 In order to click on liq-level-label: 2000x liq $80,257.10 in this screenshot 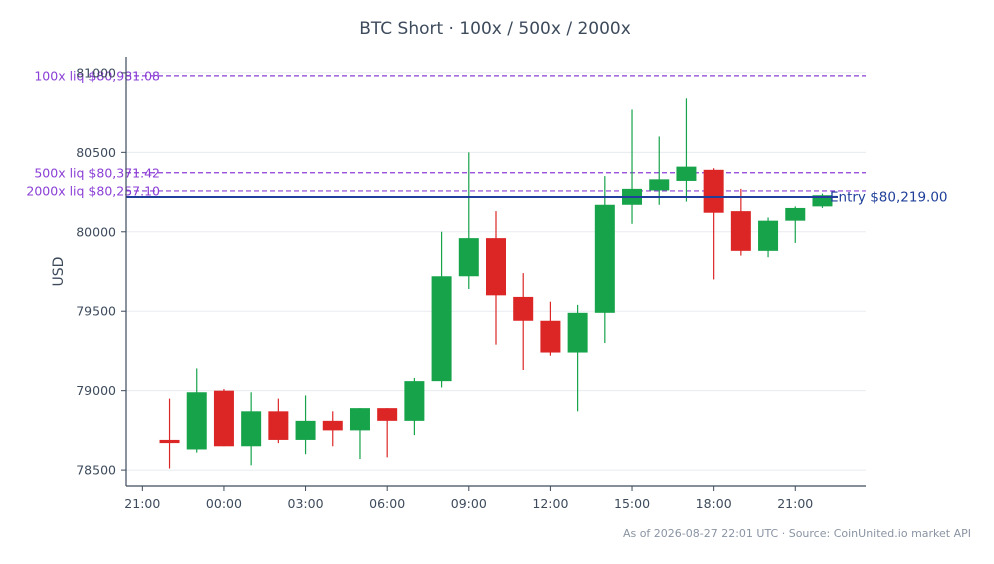, I will do `click(93, 190)`.